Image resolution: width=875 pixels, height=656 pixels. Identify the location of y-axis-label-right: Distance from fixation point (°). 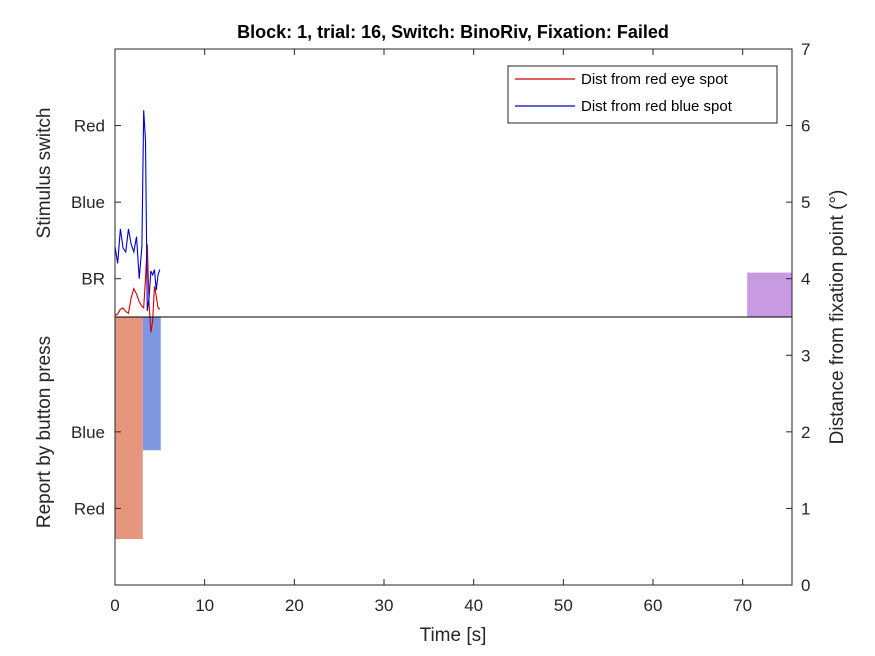
(837, 317).